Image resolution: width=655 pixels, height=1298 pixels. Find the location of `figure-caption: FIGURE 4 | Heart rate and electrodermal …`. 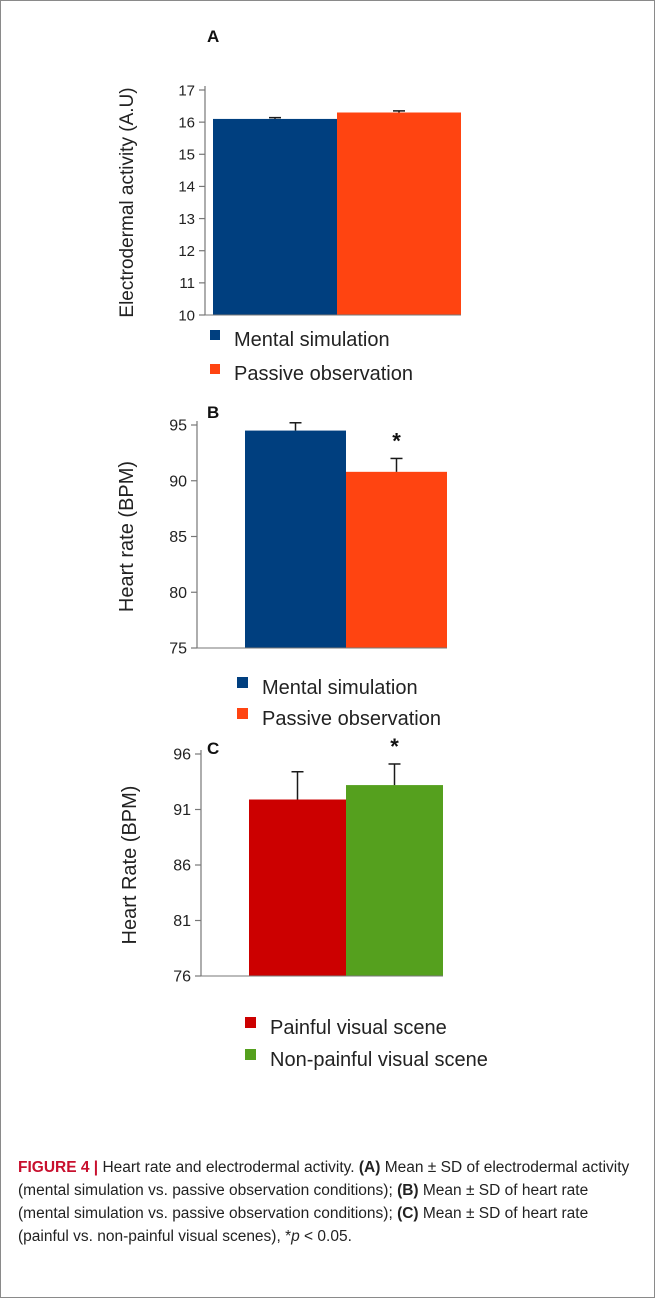

figure-caption: FIGURE 4 | Heart rate and electrodermal … is located at coordinates (330, 1202).